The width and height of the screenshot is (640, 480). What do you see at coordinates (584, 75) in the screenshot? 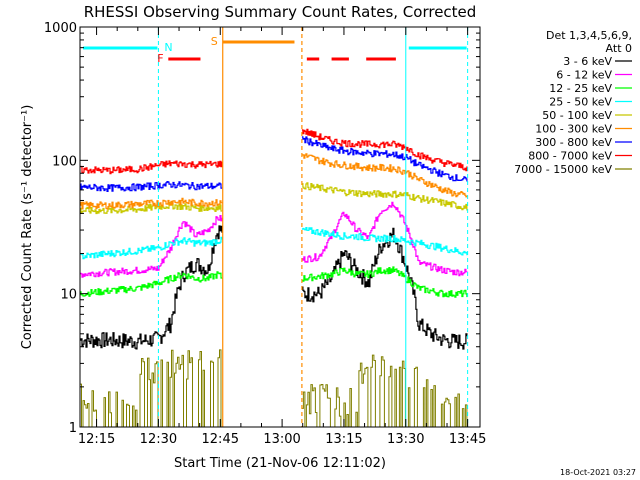
I see `legend-label-1: 6 - 12 keV` at bounding box center [584, 75].